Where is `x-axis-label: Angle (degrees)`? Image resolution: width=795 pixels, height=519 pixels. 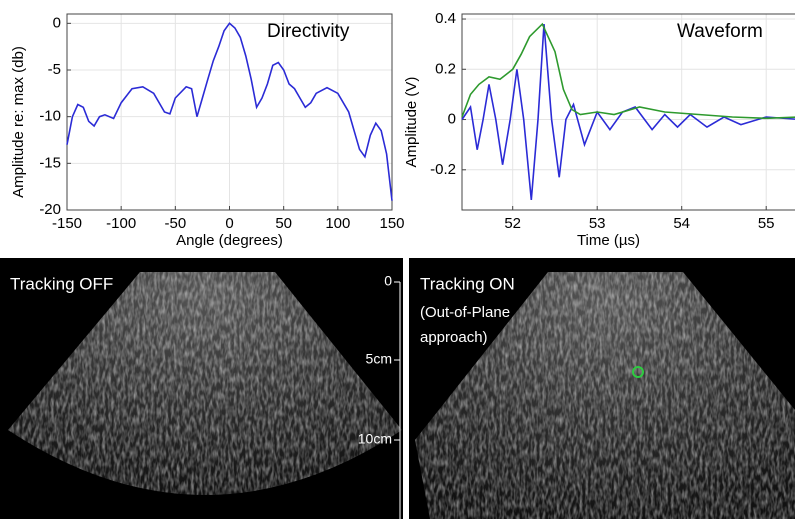
x-axis-label: Angle (degrees) is located at coordinates (229, 240).